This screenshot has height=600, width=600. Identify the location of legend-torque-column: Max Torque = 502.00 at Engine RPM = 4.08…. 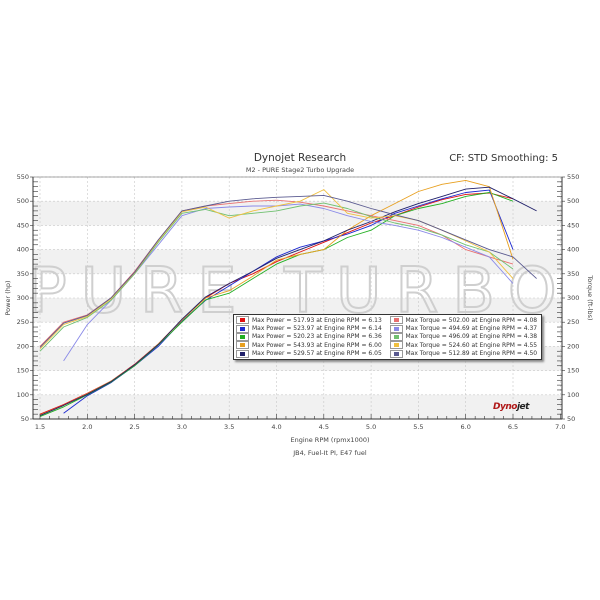
(465, 337).